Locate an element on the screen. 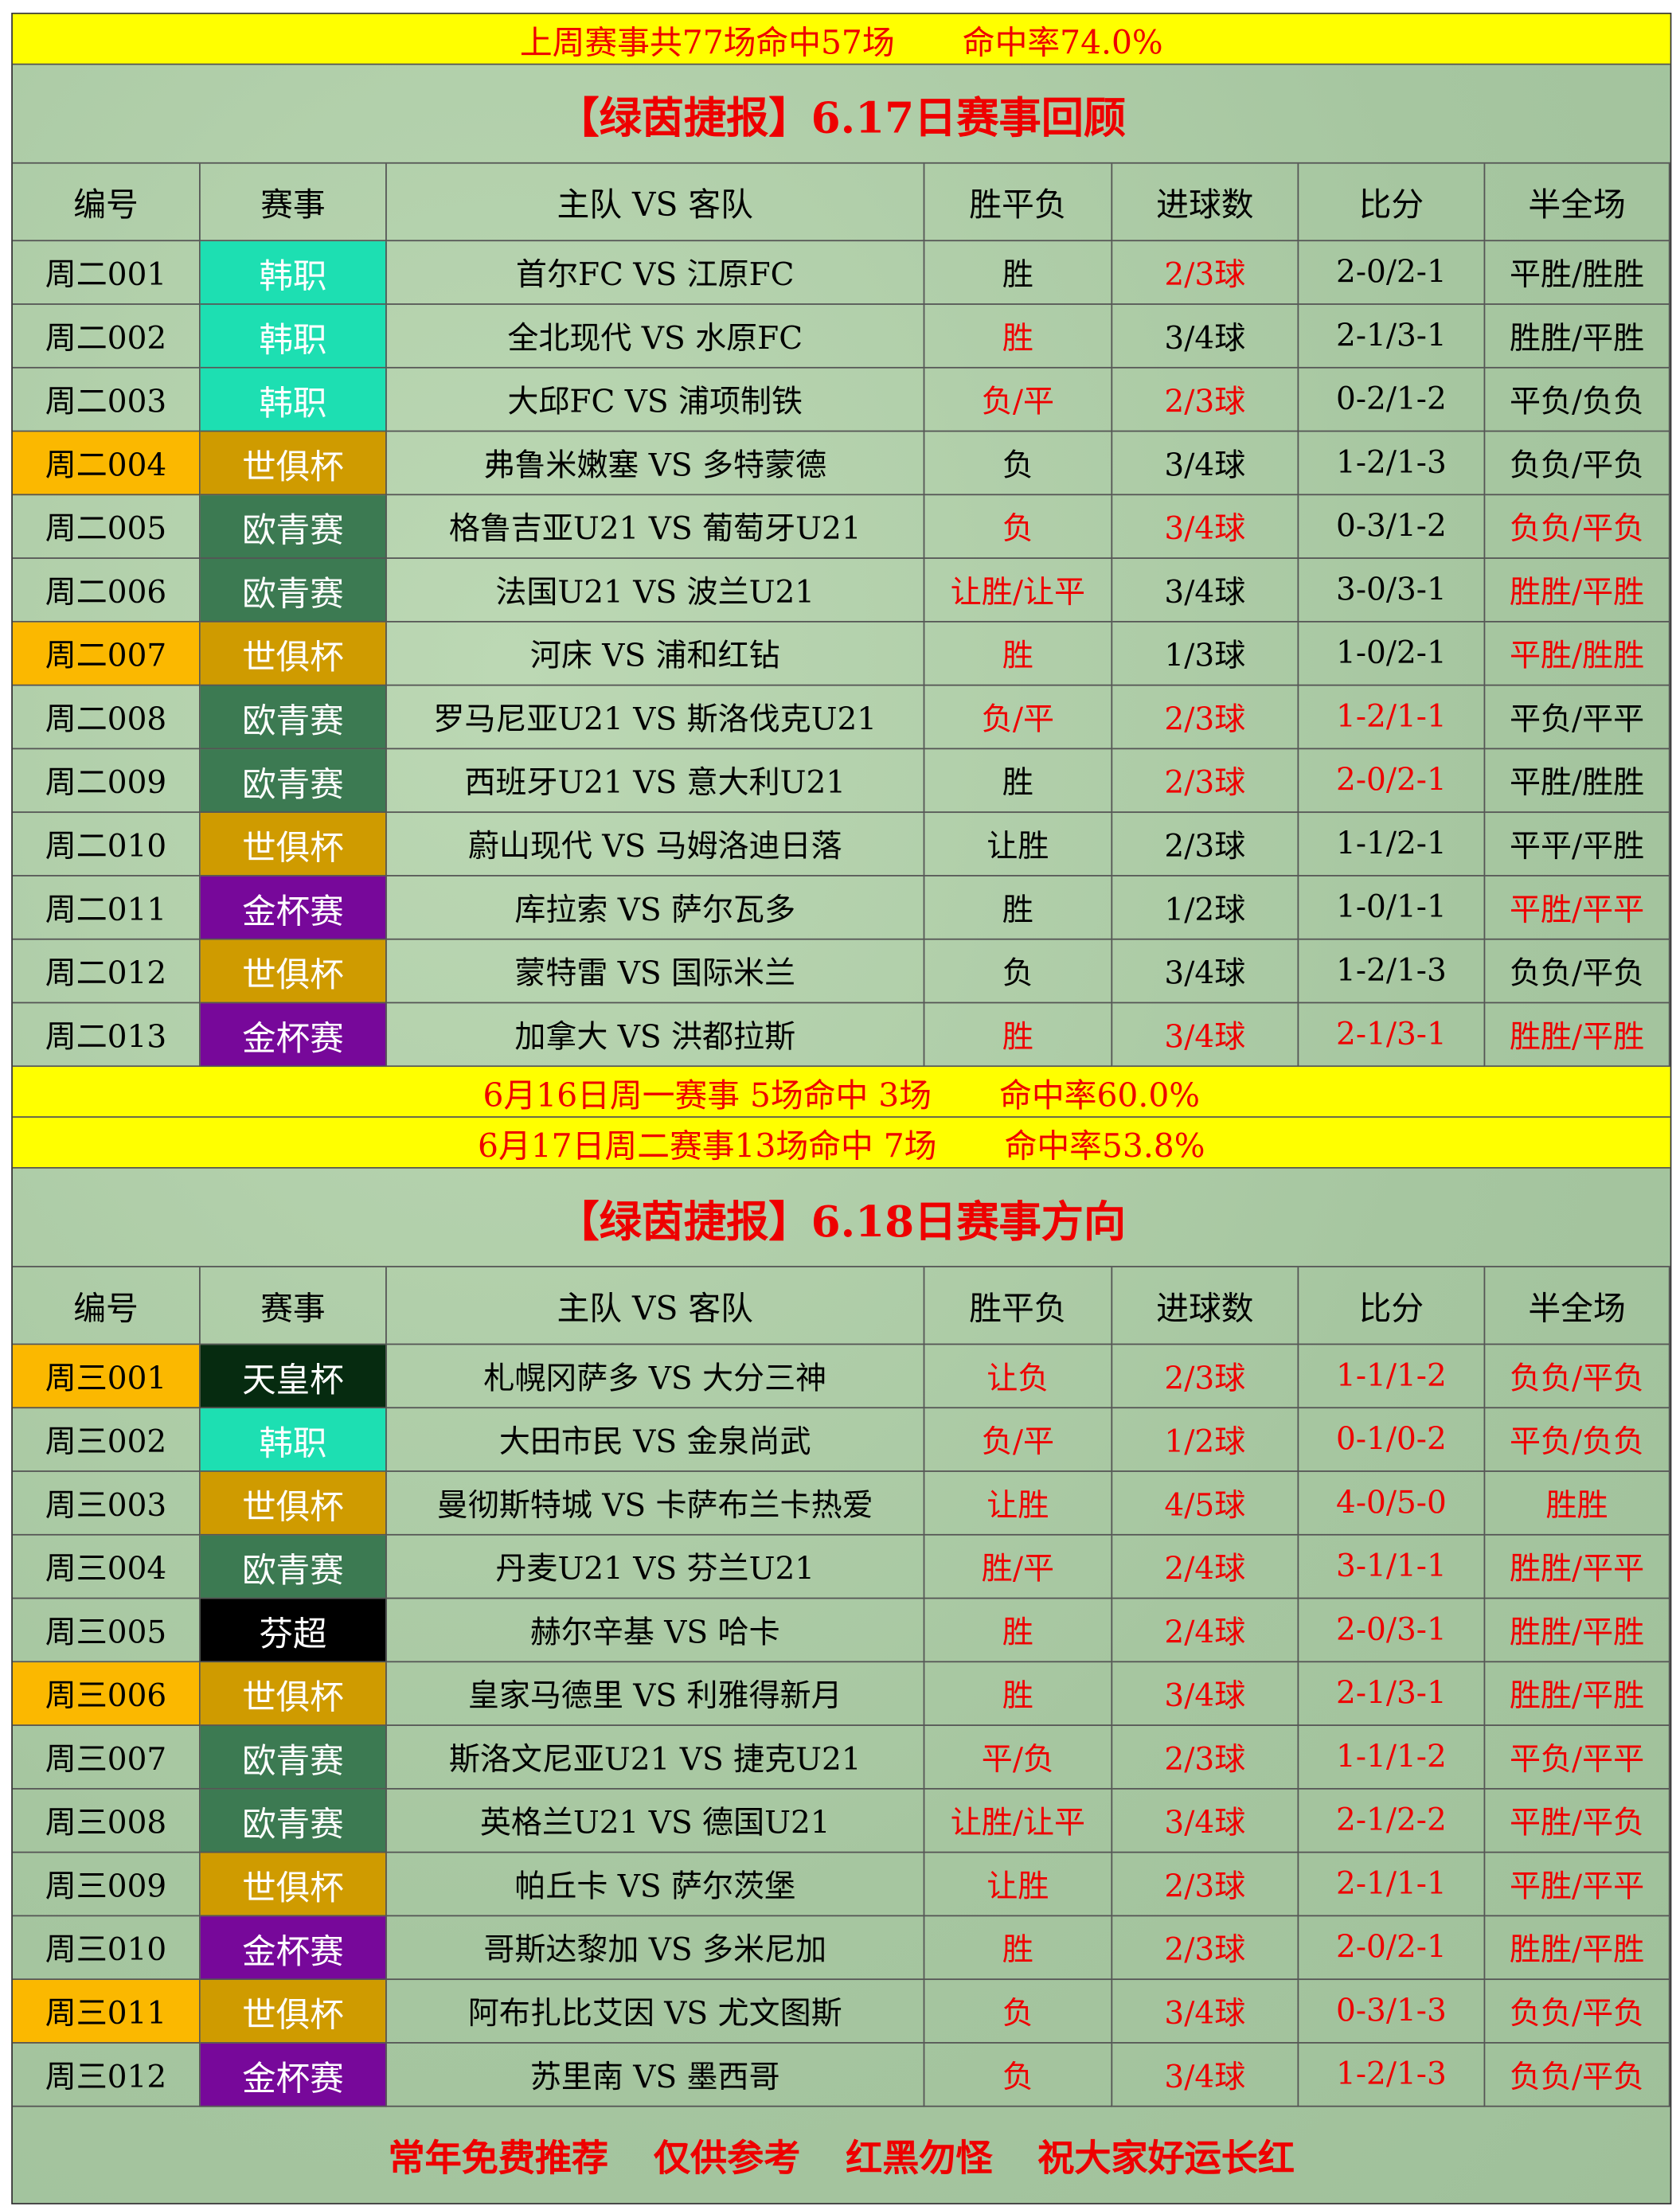 The width and height of the screenshot is (1680, 2210). score: 1-0/1-1 is located at coordinates (1392, 908).